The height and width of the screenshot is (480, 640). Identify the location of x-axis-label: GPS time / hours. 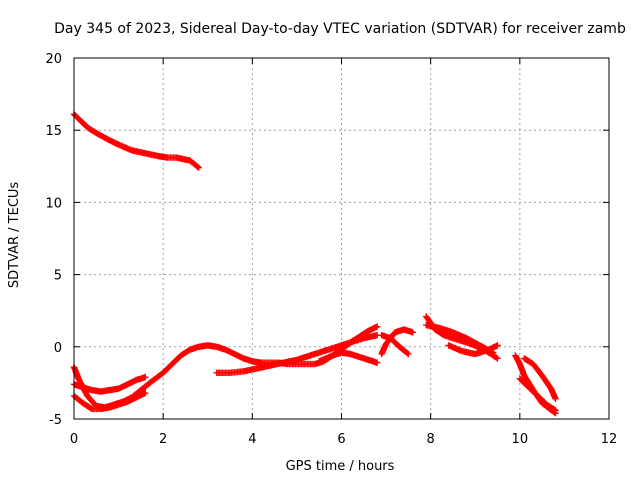
(340, 466).